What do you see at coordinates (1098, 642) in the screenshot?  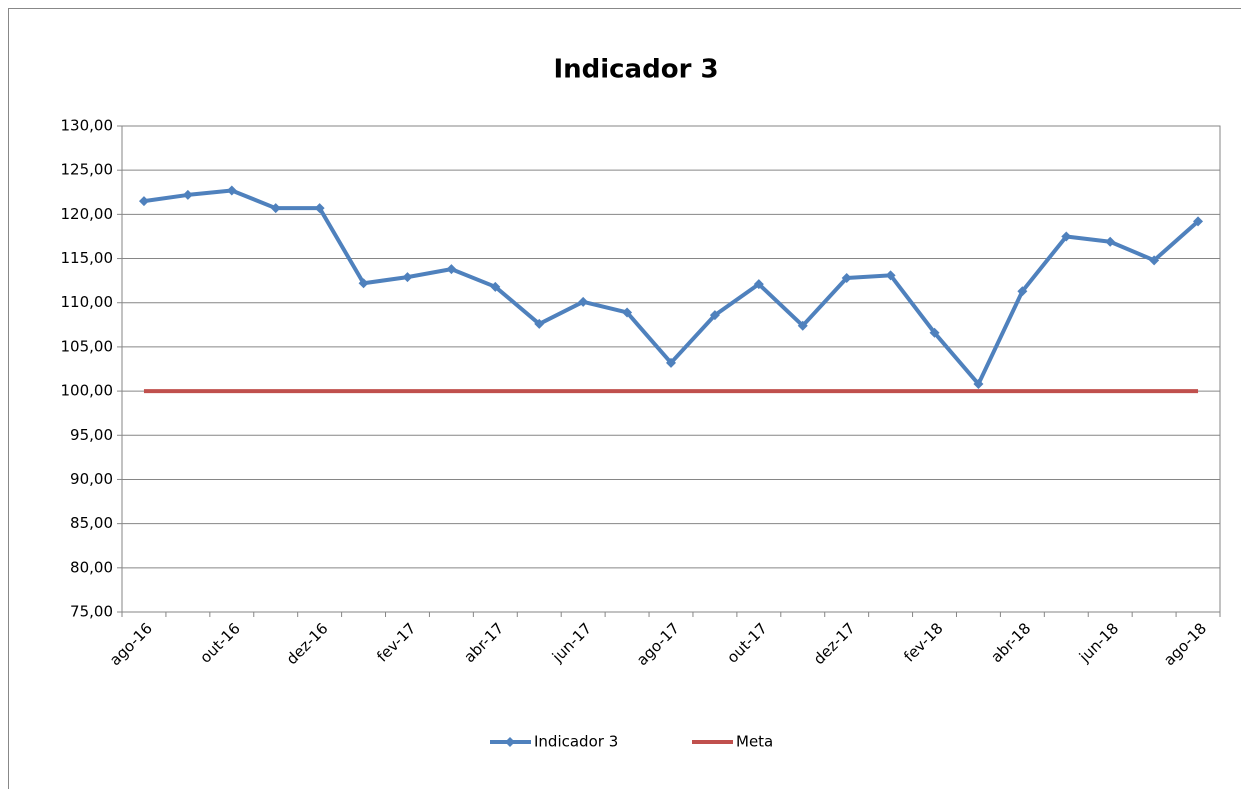 I see `x-tick-label: jun-18` at bounding box center [1098, 642].